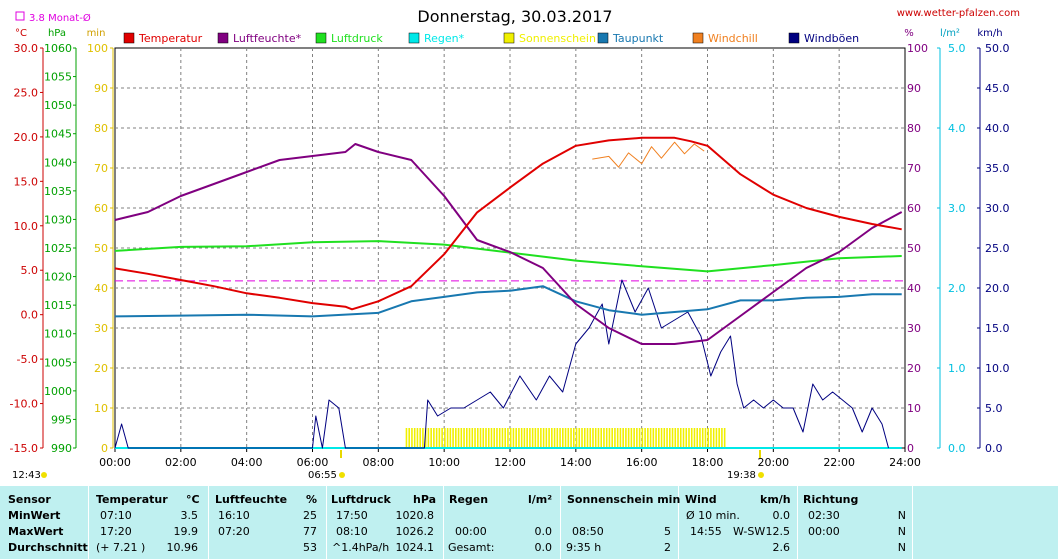 The width and height of the screenshot is (1058, 559). I want to click on legend-label-1: Luftfeuchte*, so click(267, 38).